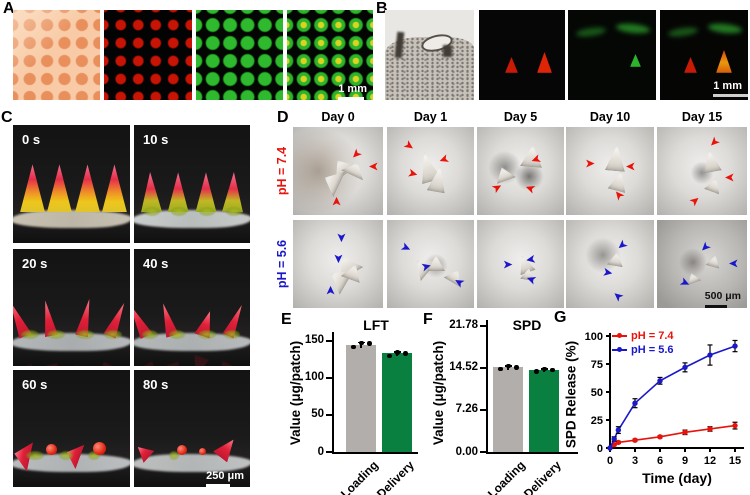 The height and width of the screenshot is (495, 750). I want to click on y-axis-tick-label: 50, so click(317, 414).